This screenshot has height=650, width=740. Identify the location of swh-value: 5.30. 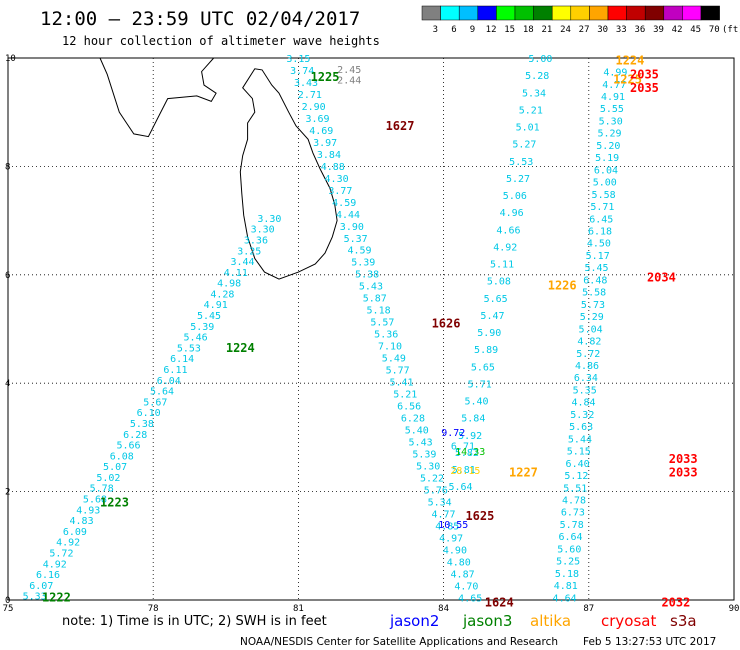
(428, 466).